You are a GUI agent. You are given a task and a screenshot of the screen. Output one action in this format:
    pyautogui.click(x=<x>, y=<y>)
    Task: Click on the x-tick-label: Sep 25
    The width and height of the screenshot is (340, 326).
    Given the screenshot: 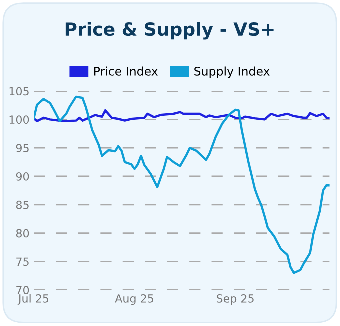 What is the action you would take?
    pyautogui.click(x=235, y=300)
    